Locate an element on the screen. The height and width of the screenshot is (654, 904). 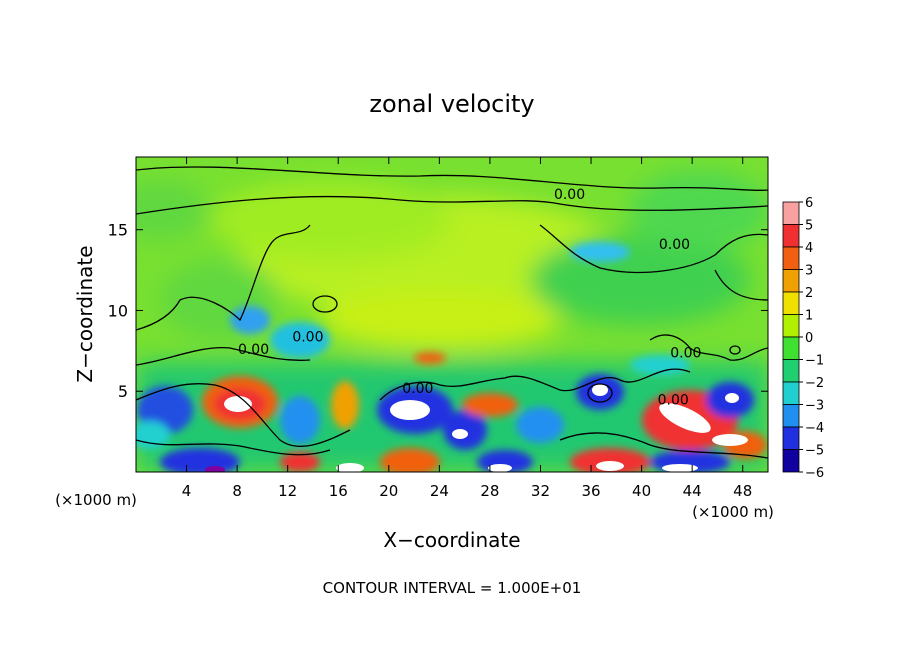
colorbar-tick-label: −1 is located at coordinates (814, 361).